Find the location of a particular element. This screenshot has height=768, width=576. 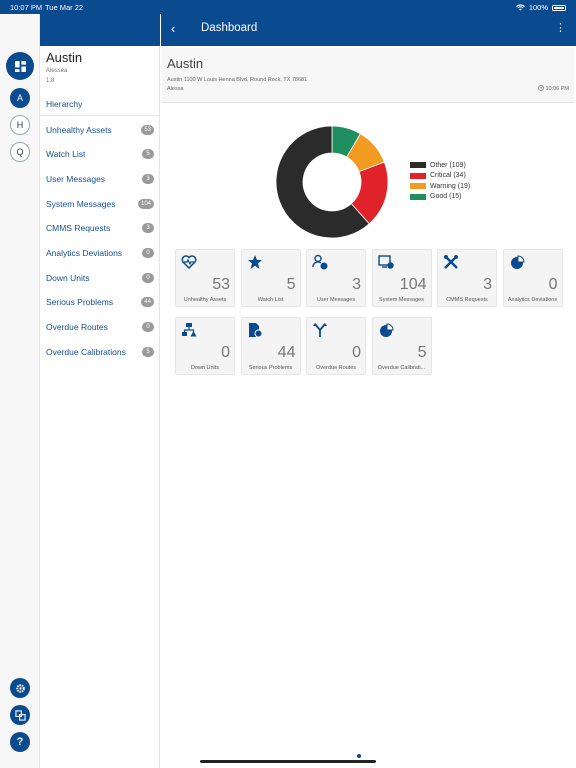

sidebar-item-serious-problems: Serious Problems 44 is located at coordinates (100, 302).